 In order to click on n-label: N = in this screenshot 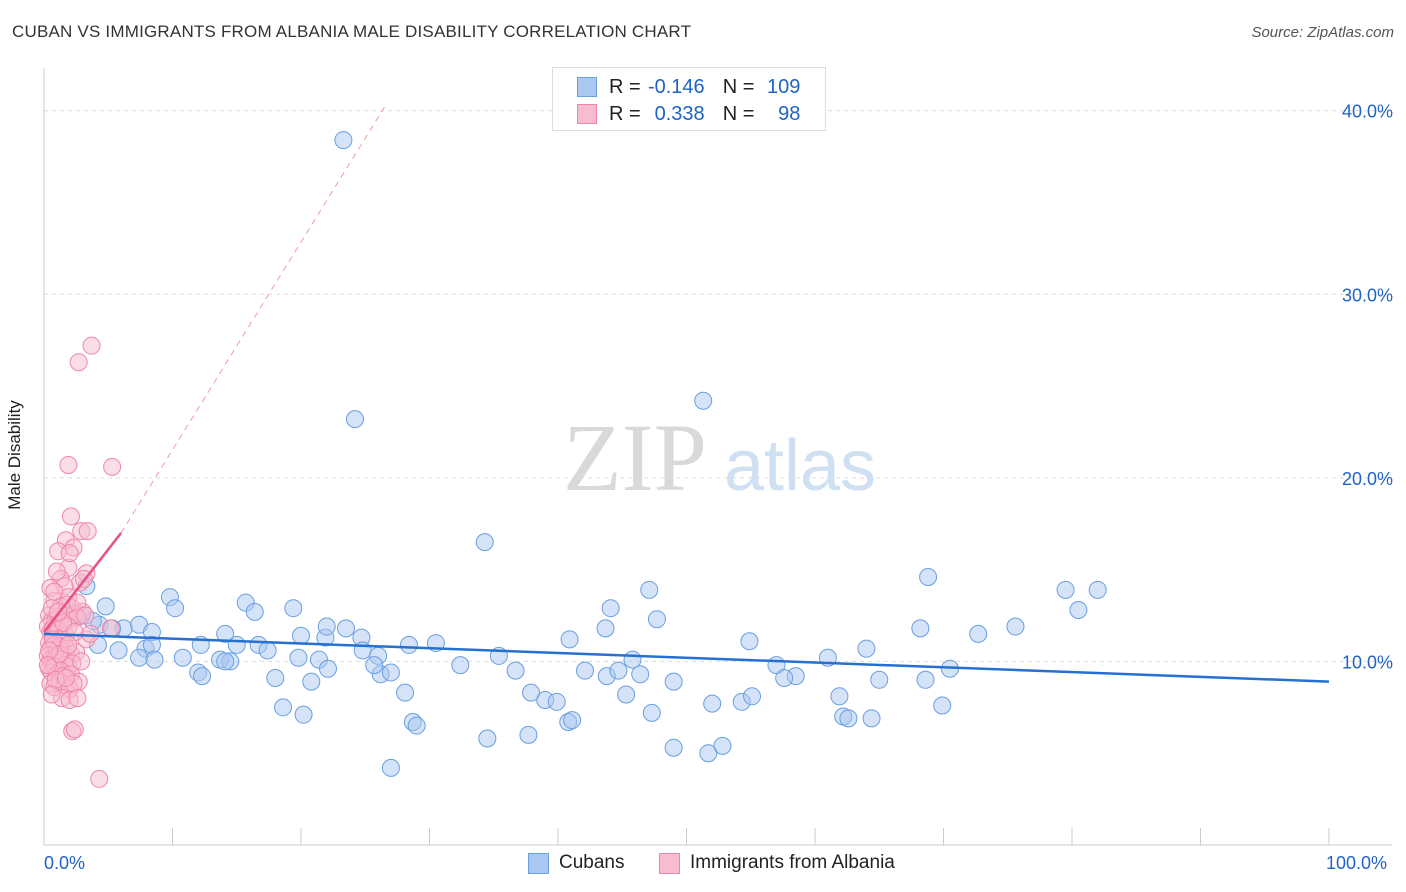, I will do `click(738, 113)`.